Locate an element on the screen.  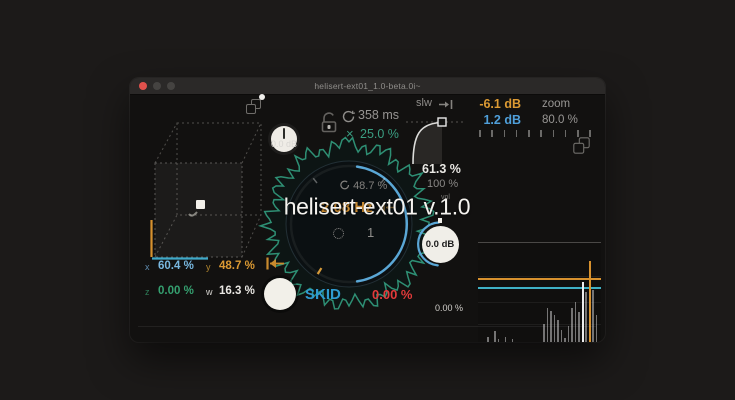
gain-db-value: 1.2 dB is located at coordinates (502, 120).